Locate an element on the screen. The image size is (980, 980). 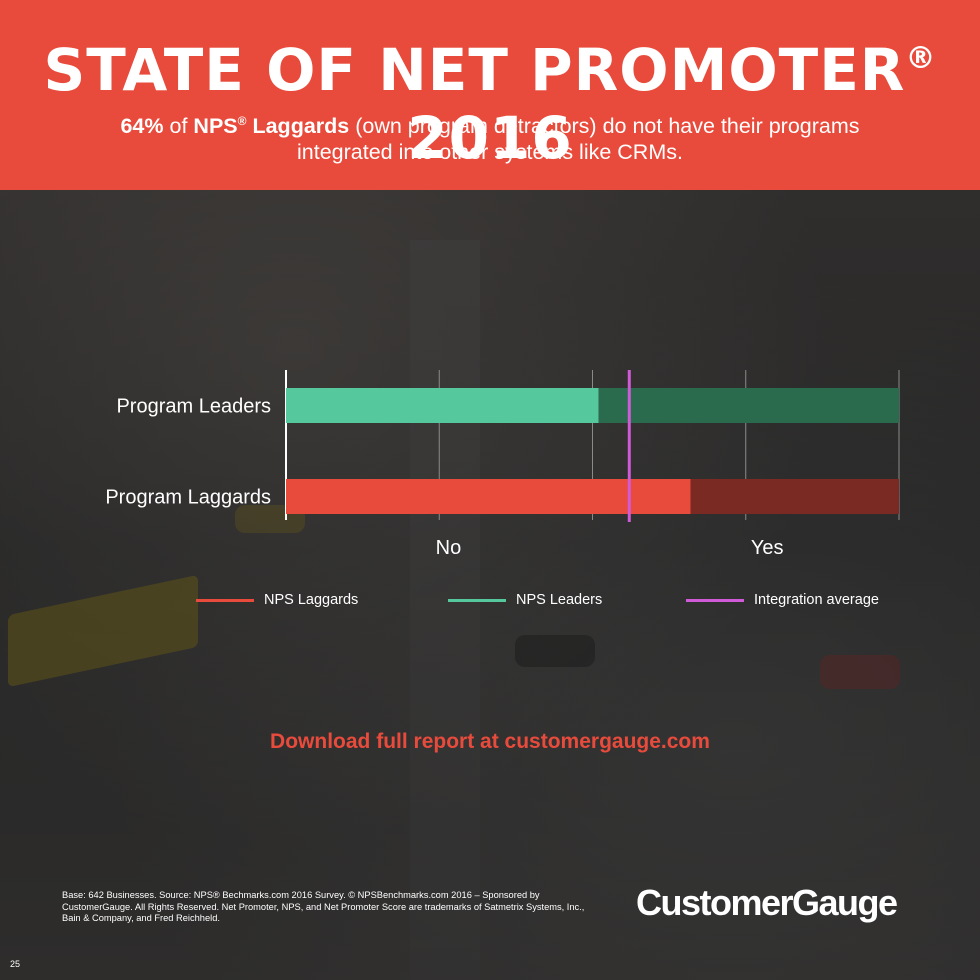
subtitle-of: of is located at coordinates (178, 126).